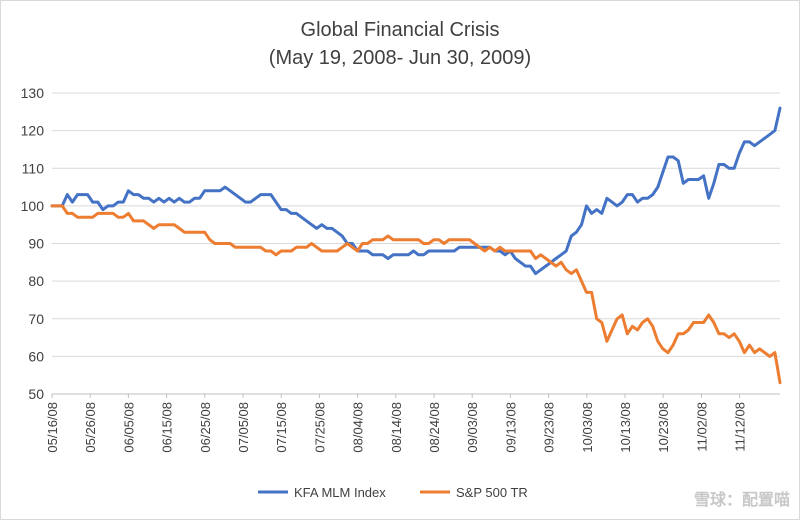 This screenshot has height=520, width=800. I want to click on y-tick-label: 110, so click(33, 168).